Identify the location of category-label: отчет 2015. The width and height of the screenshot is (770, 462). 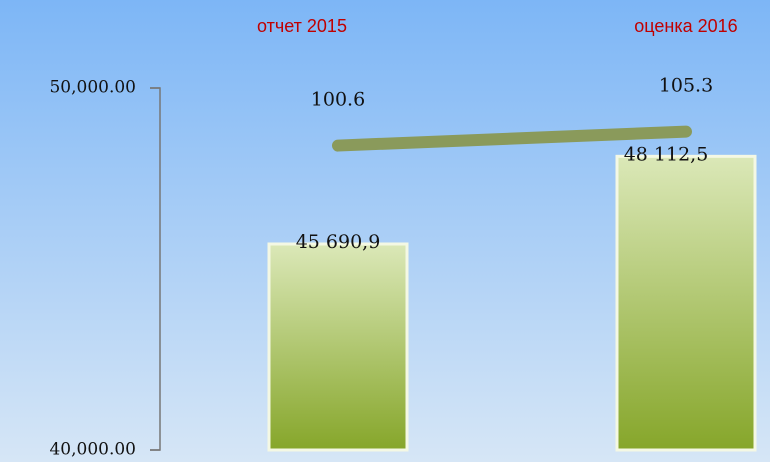
(302, 26).